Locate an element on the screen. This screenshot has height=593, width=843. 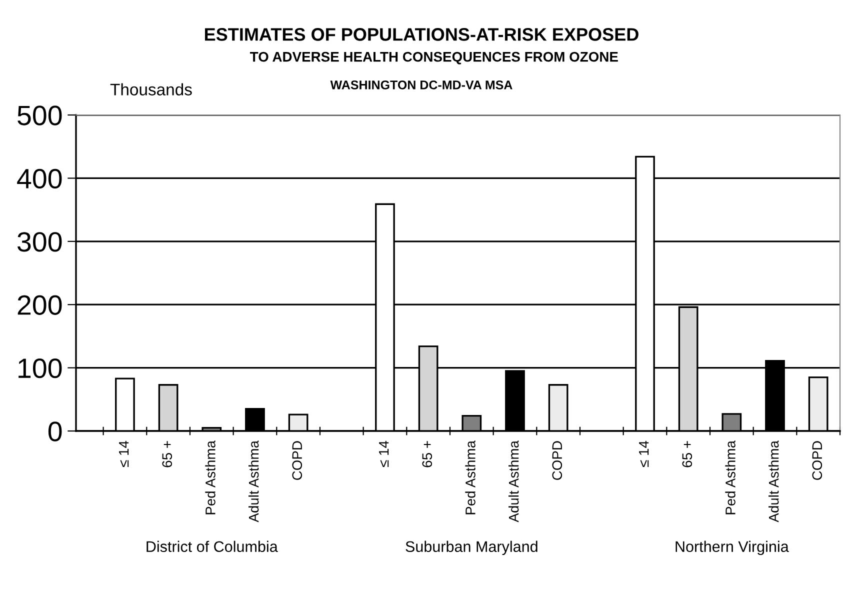
chart-subtitle: TO ADVERSE HEALTH CONSEQUENCES FROM OZONE is located at coordinates (434, 58).